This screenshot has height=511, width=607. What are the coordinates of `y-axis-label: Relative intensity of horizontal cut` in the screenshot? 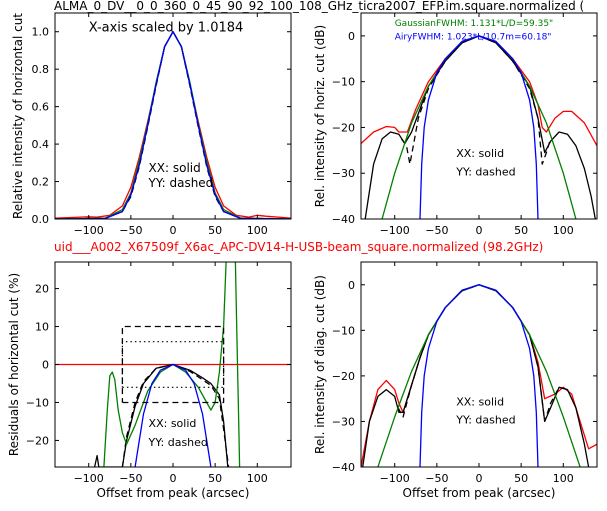 It's located at (18, 116).